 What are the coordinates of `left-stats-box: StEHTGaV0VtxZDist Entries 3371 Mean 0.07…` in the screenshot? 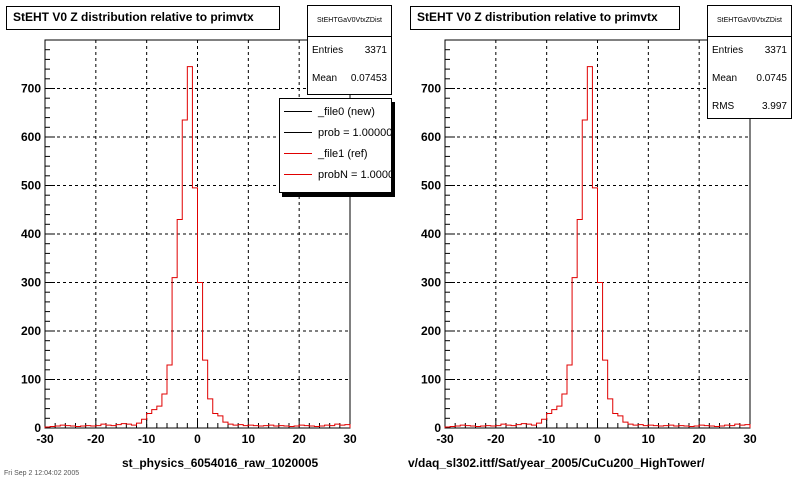 It's located at (349, 50).